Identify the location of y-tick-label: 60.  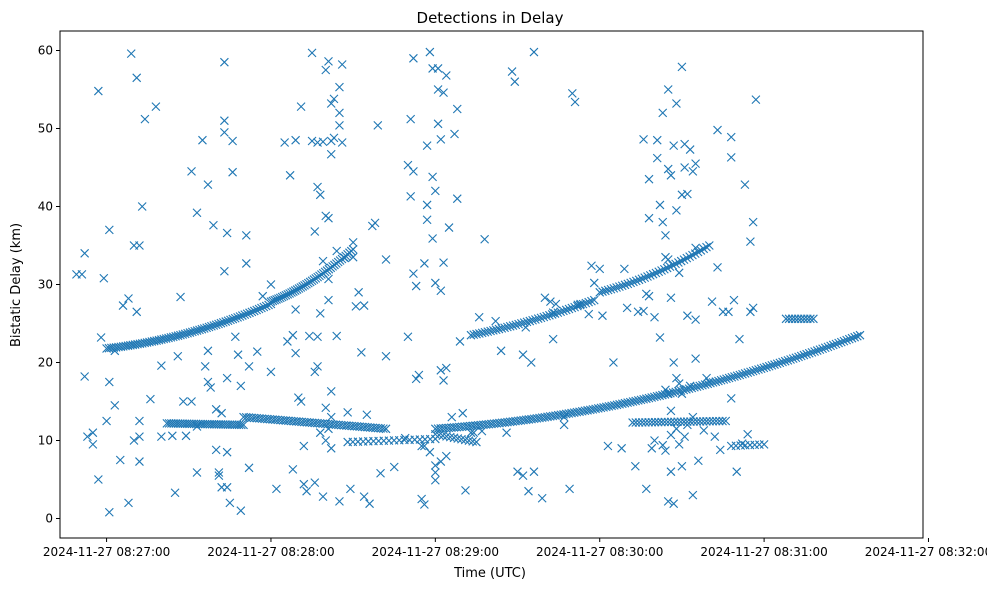
(45, 51).